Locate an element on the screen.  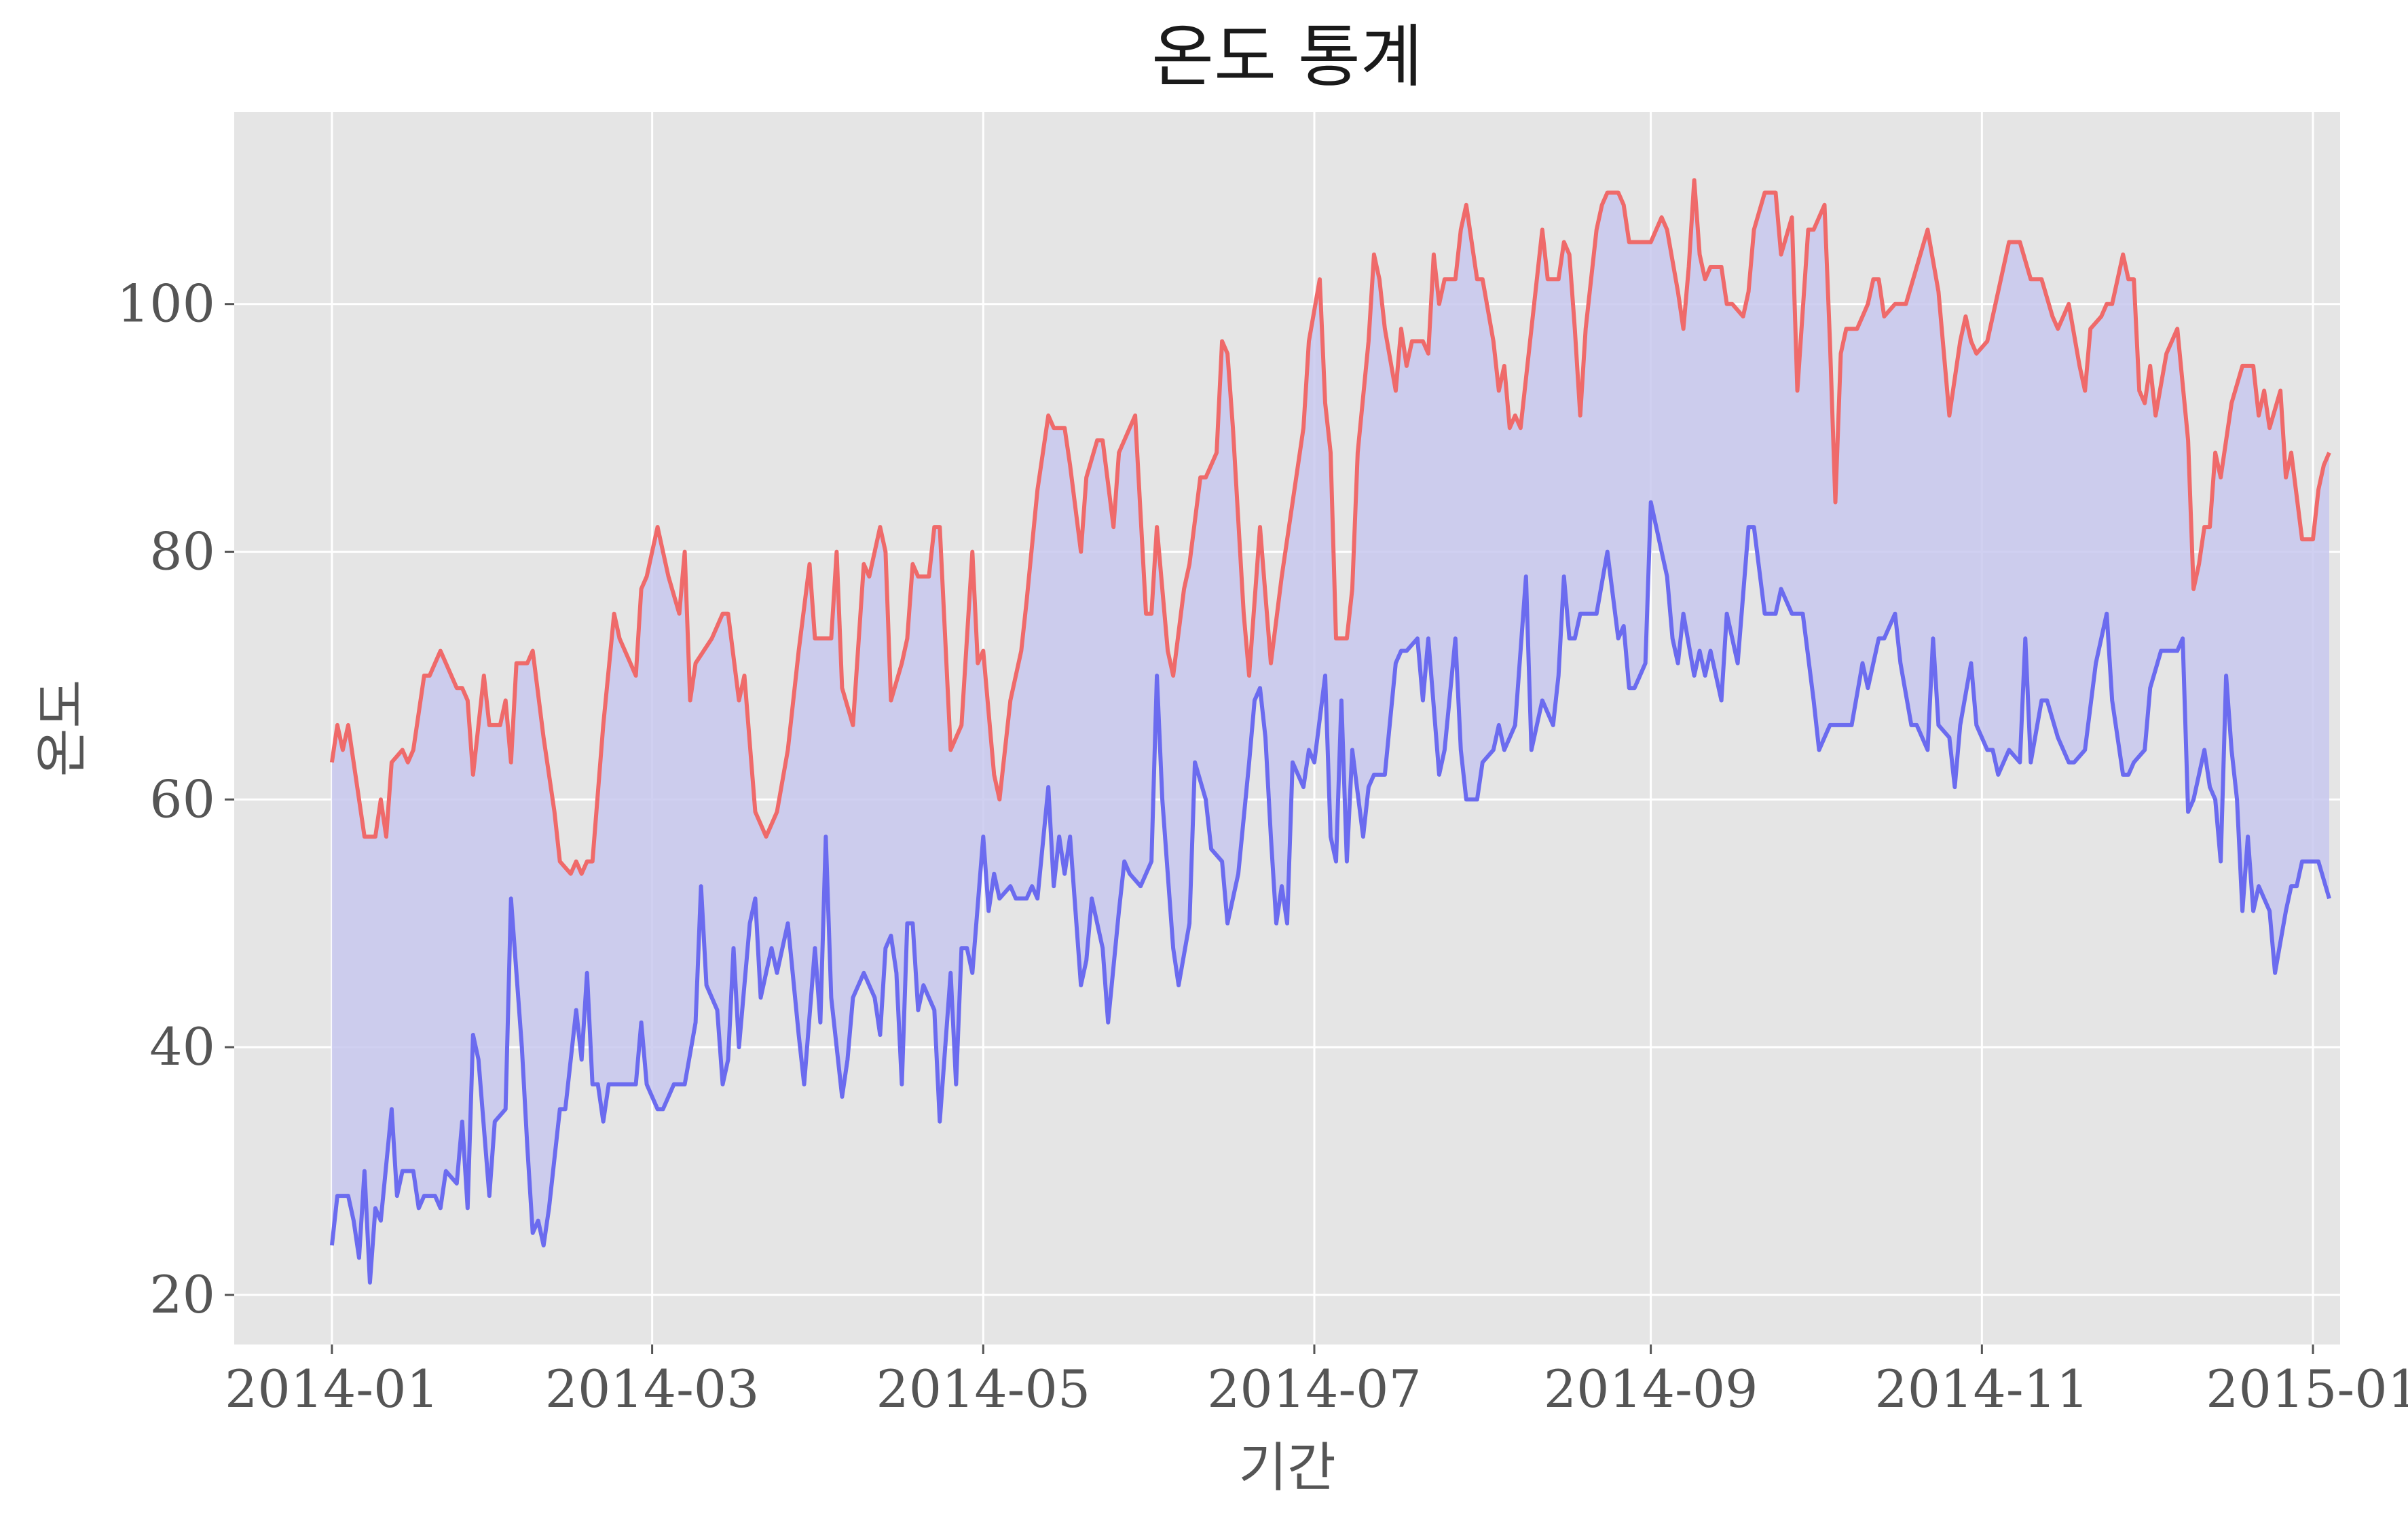
x-tick-label: 2015-01 is located at coordinates (2307, 1389).